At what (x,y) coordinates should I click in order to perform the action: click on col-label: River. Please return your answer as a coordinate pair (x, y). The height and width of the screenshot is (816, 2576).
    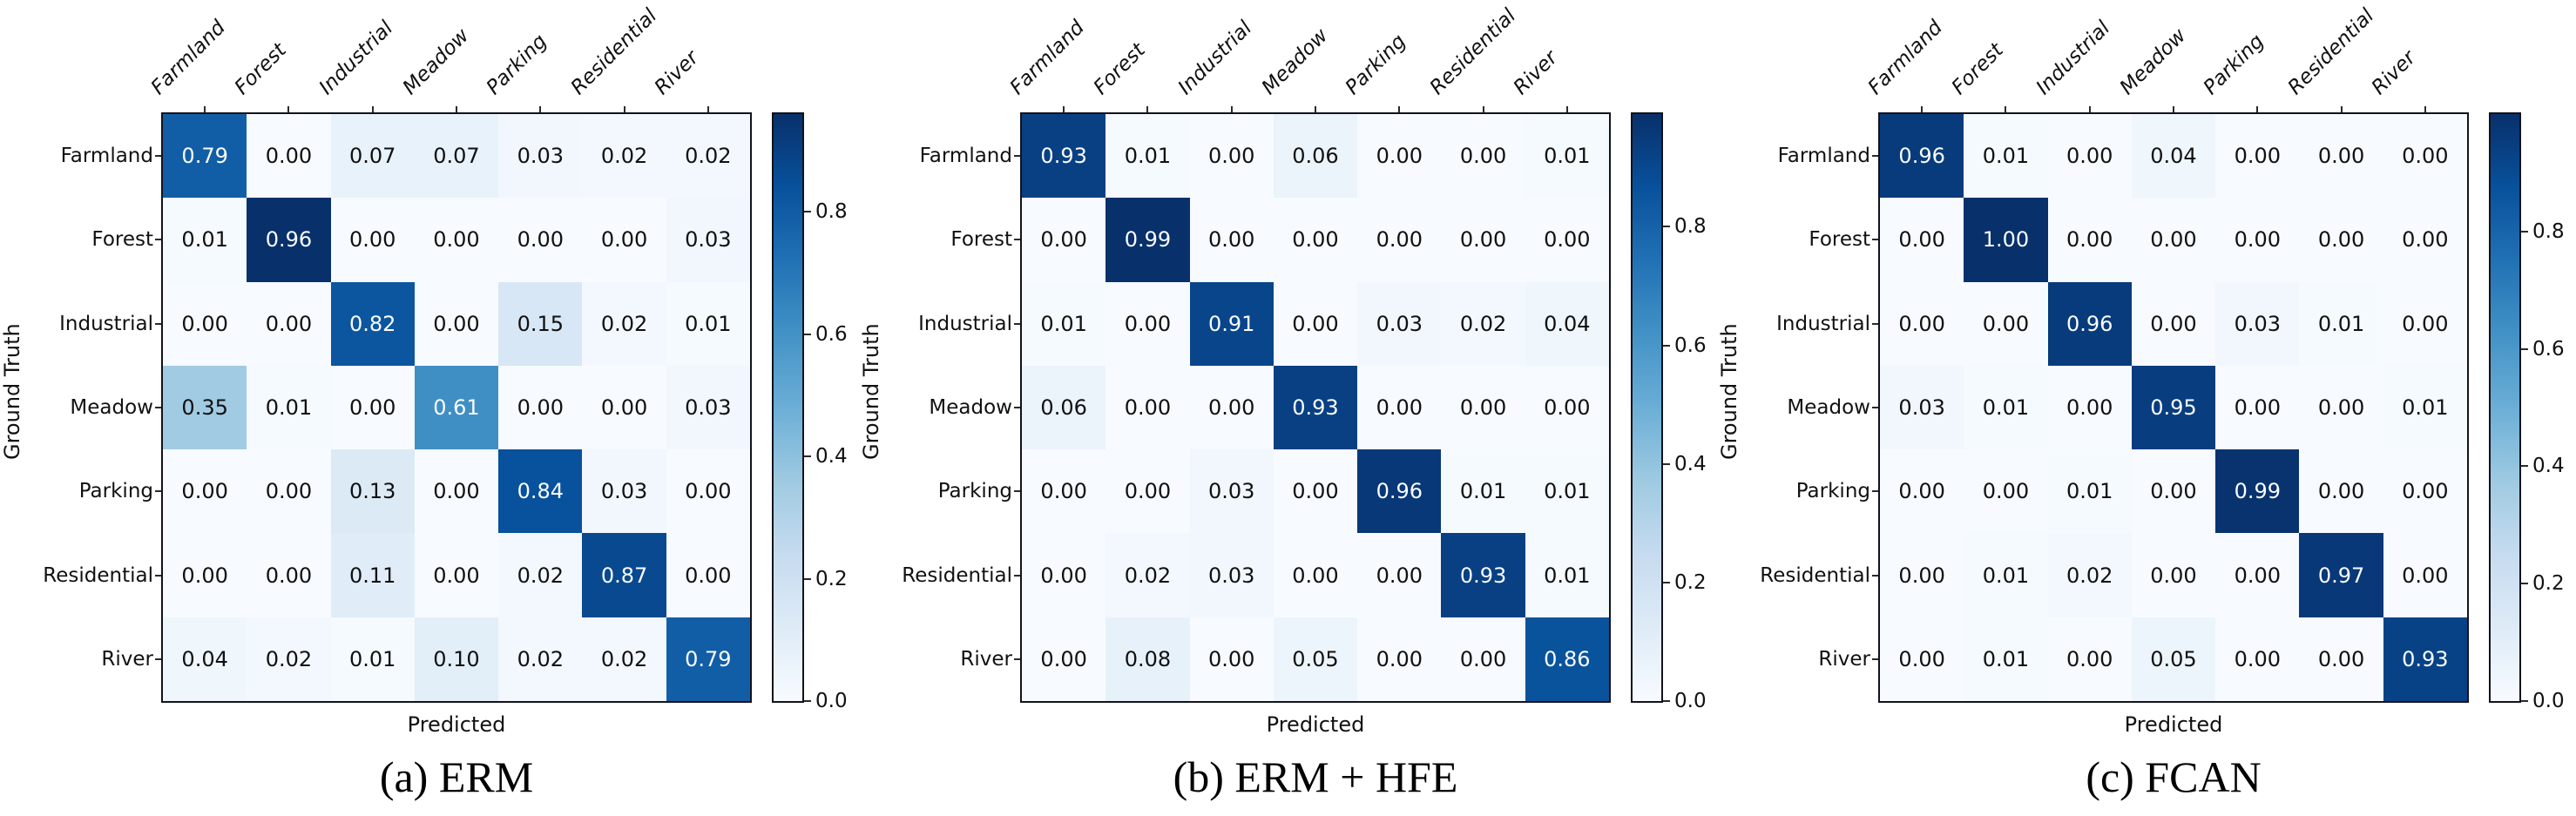
    Looking at the image, I should click on (2393, 72).